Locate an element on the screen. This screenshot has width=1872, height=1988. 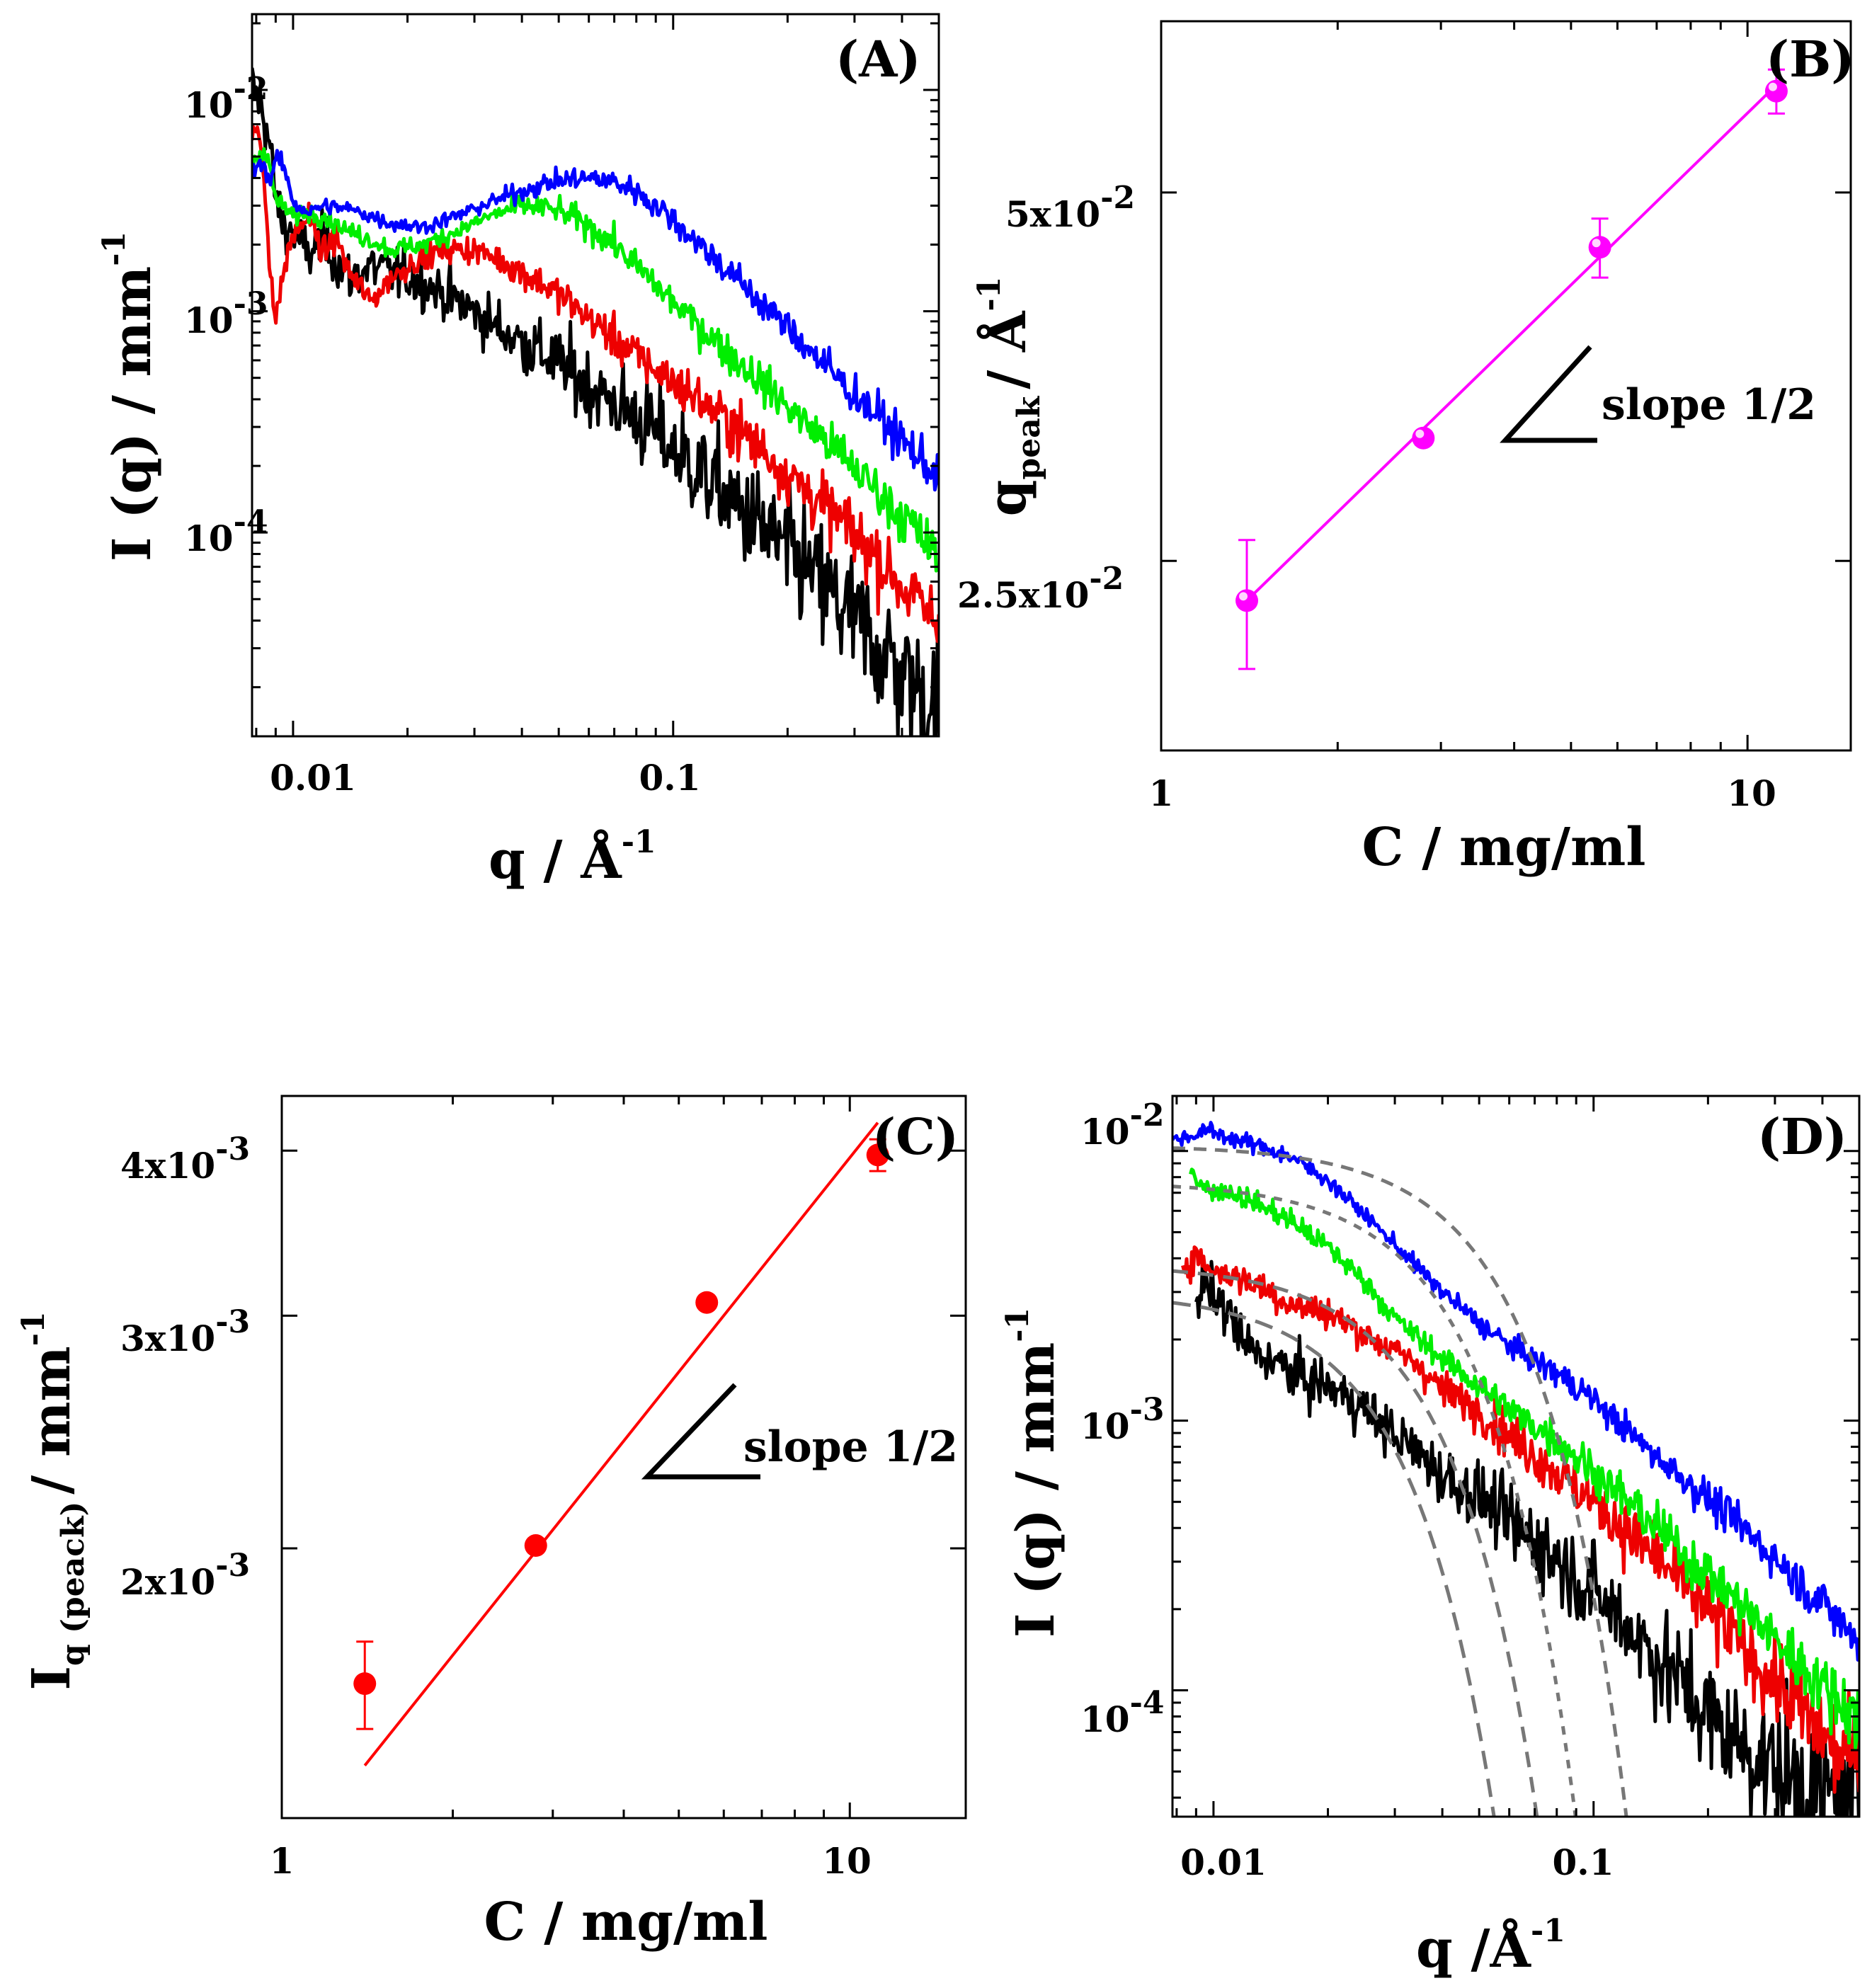
panel-d-ytick-label: 10⁻² is located at coordinates (1122, 1125).